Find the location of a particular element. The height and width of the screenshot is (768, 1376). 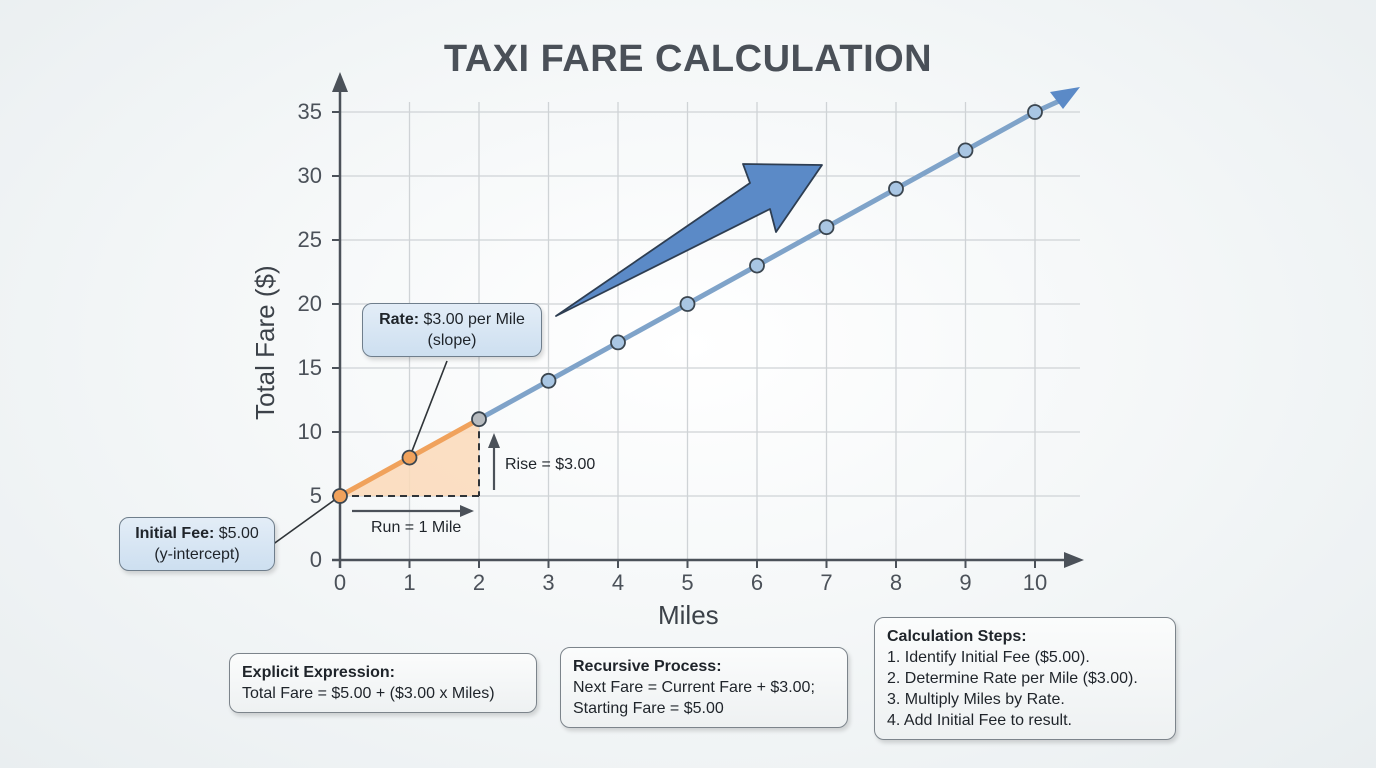

steps-heading: Calculation Steps: is located at coordinates (957, 636).